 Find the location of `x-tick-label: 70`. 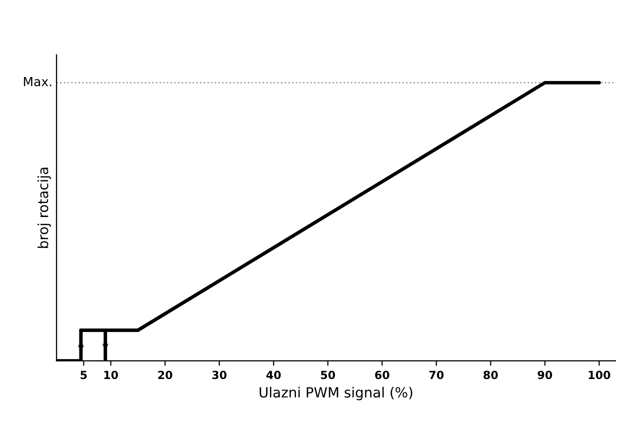

x-tick-label: 70 is located at coordinates (436, 375).